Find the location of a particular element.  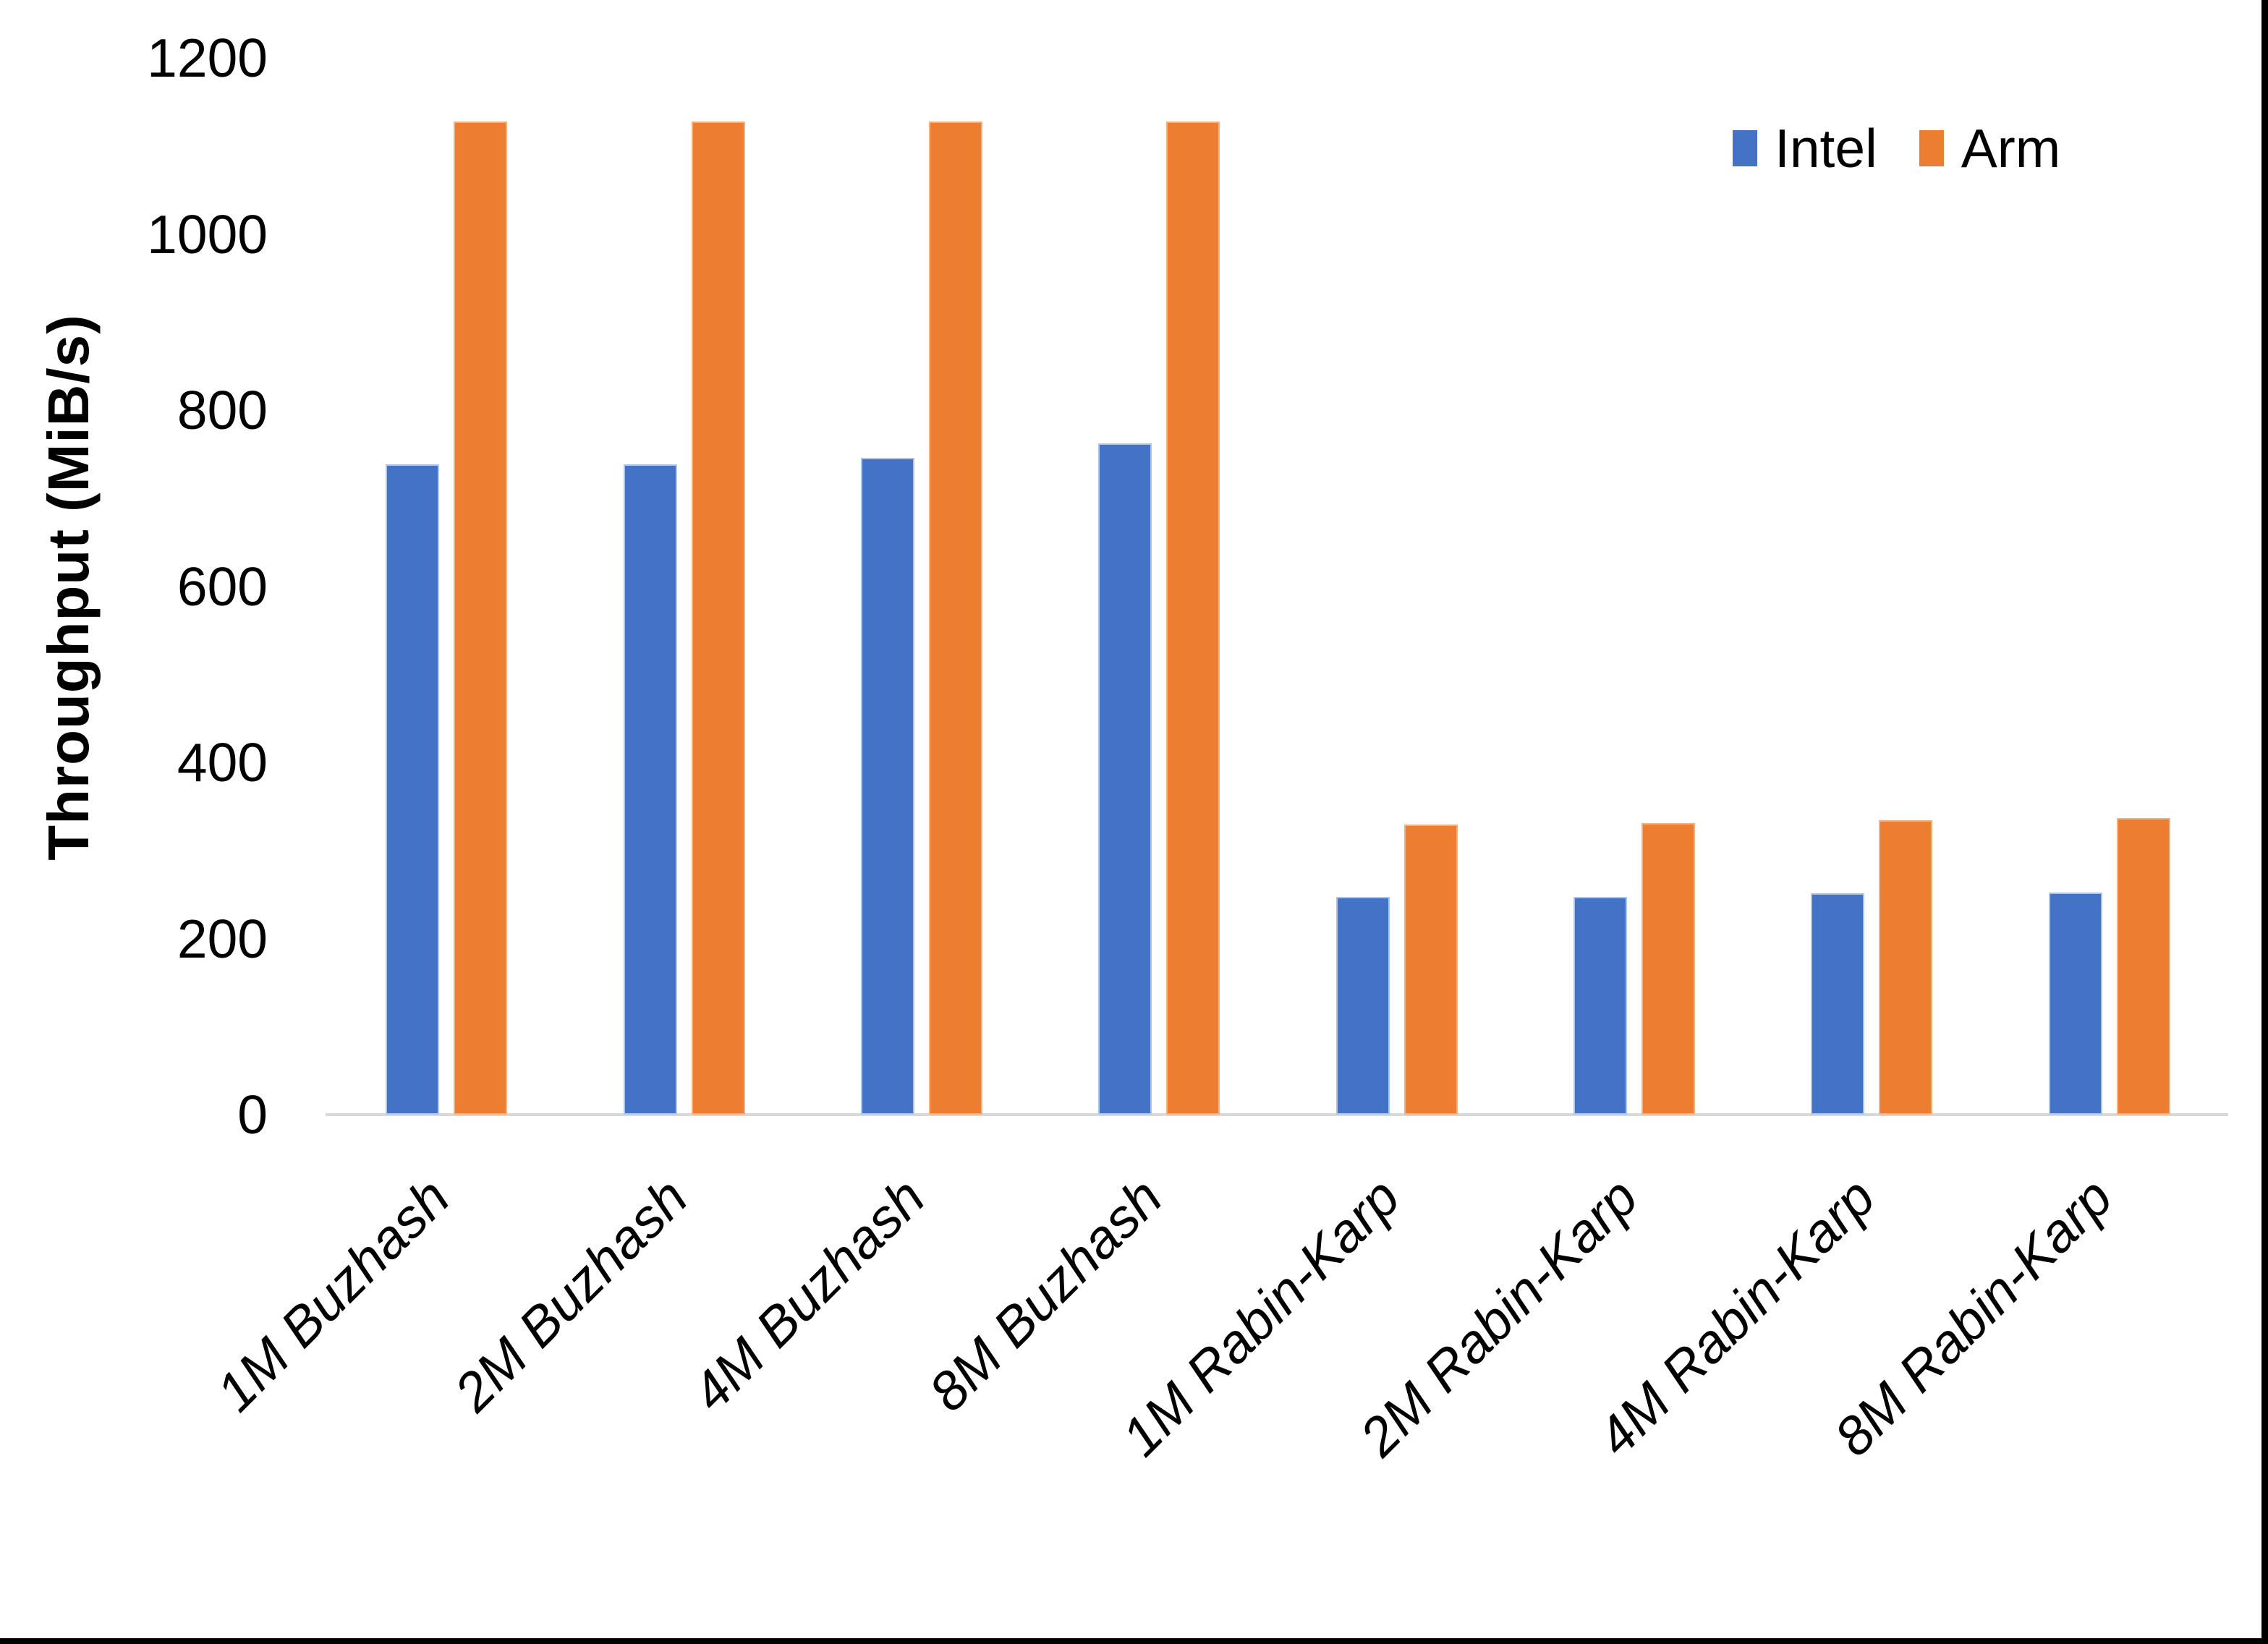

bar-arm-2m-buzhash is located at coordinates (718, 618).